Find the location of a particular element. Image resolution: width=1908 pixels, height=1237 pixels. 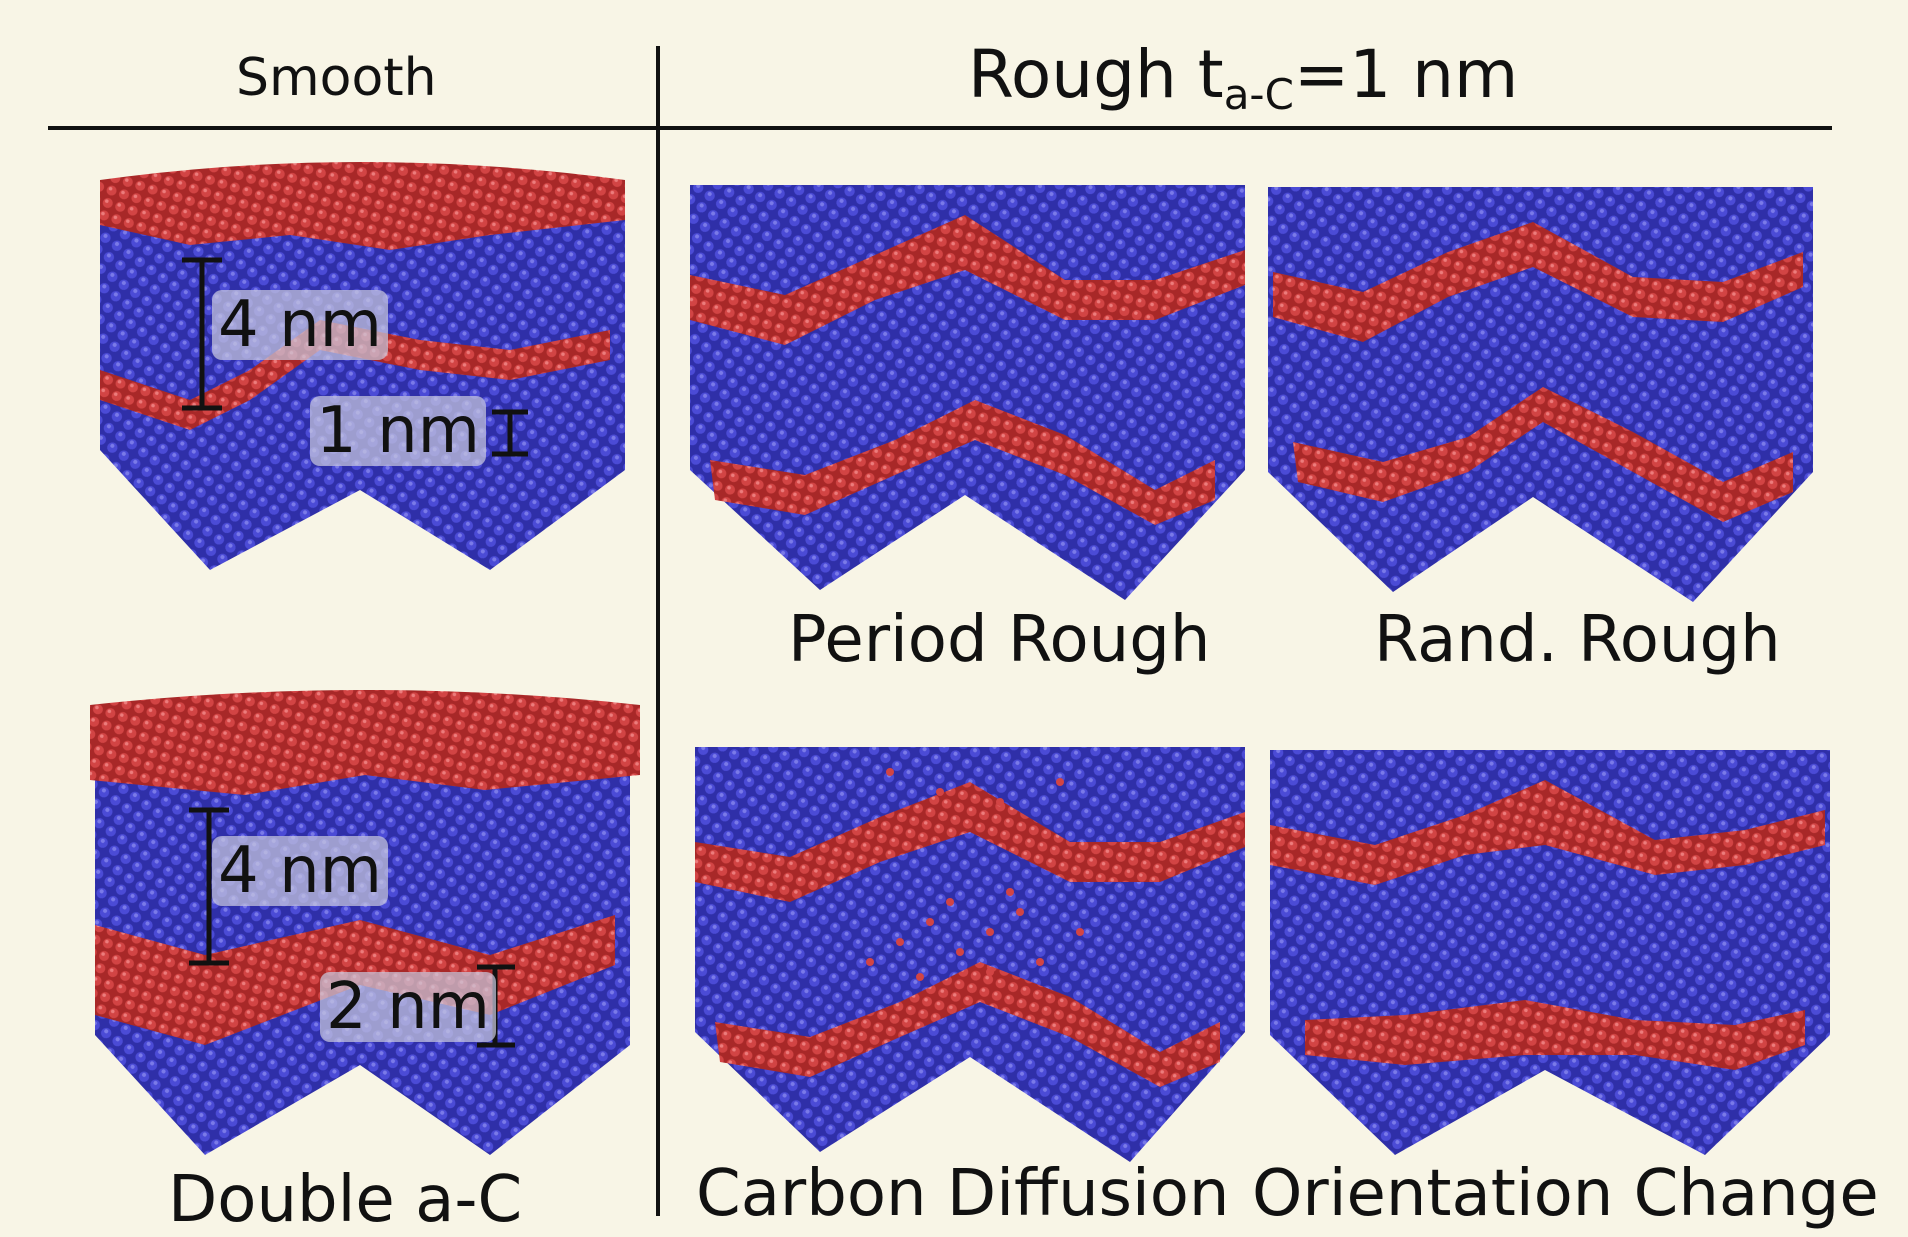

header-rough: Rough ta-C=1 nm is located at coordinates (1243, 77).